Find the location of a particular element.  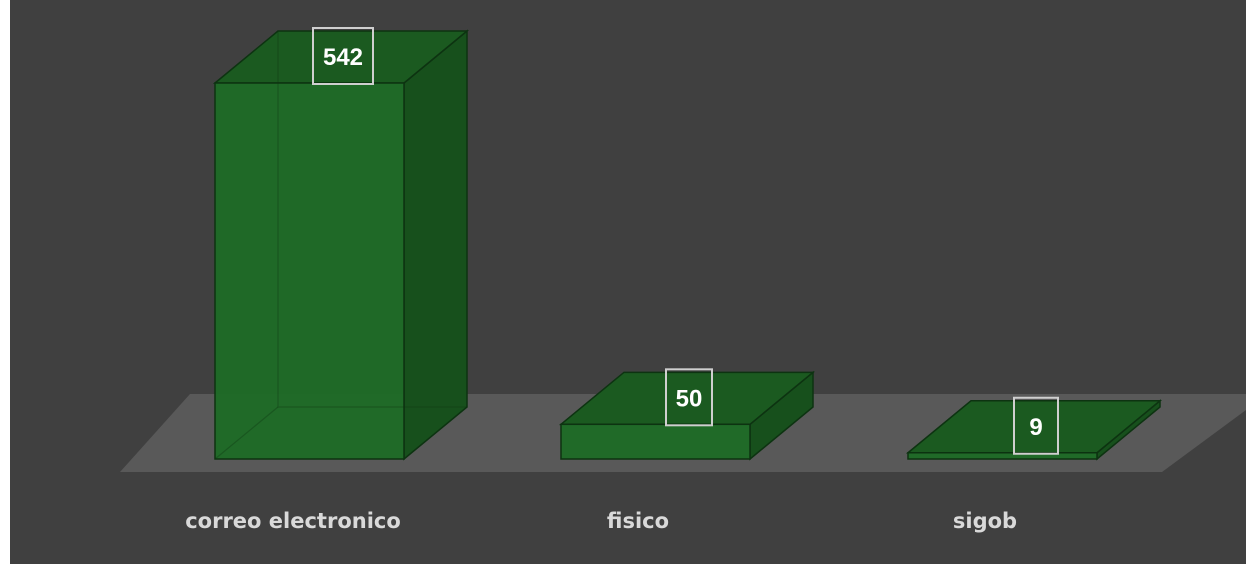

category-label-3: sigob is located at coordinates (985, 521).